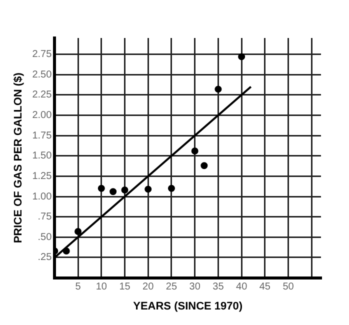 The width and height of the screenshot is (349, 325). Describe the element at coordinates (42, 95) in the screenshot. I see `y-tick-label: 2.25` at that location.